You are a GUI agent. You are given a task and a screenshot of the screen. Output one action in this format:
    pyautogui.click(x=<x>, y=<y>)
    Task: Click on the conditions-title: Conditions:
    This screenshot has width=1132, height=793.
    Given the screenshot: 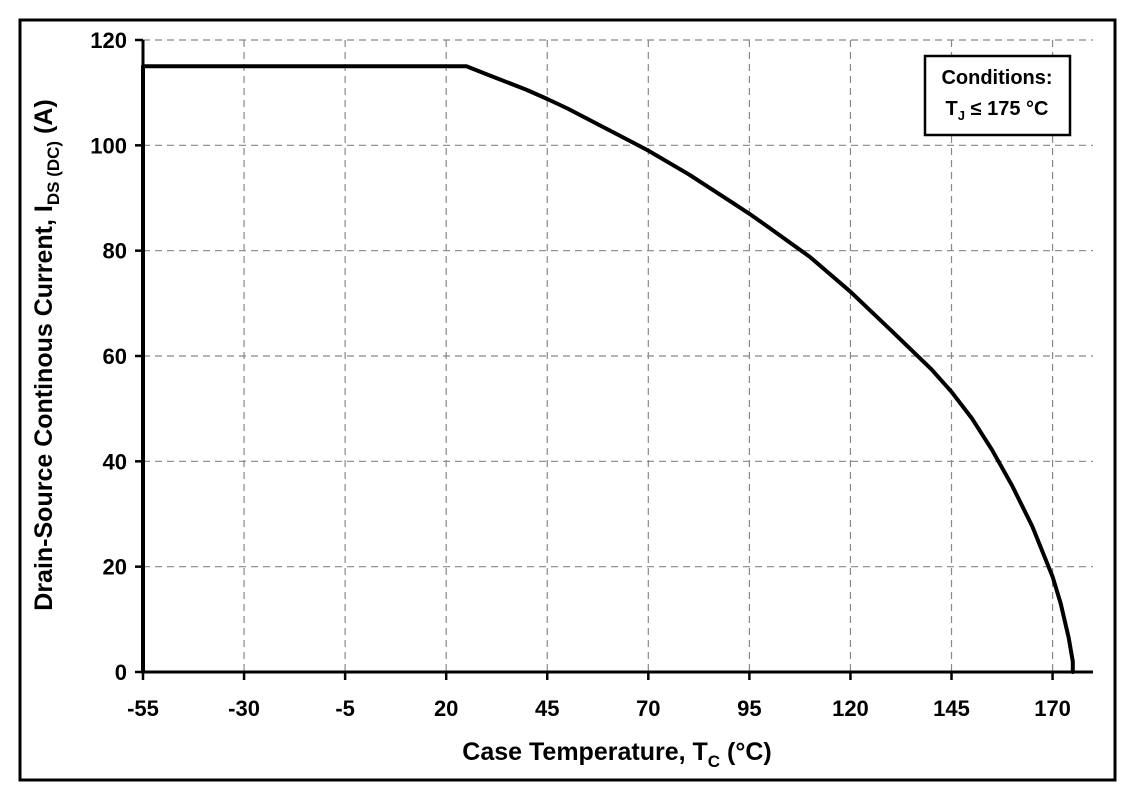 What is the action you would take?
    pyautogui.click(x=996, y=78)
    